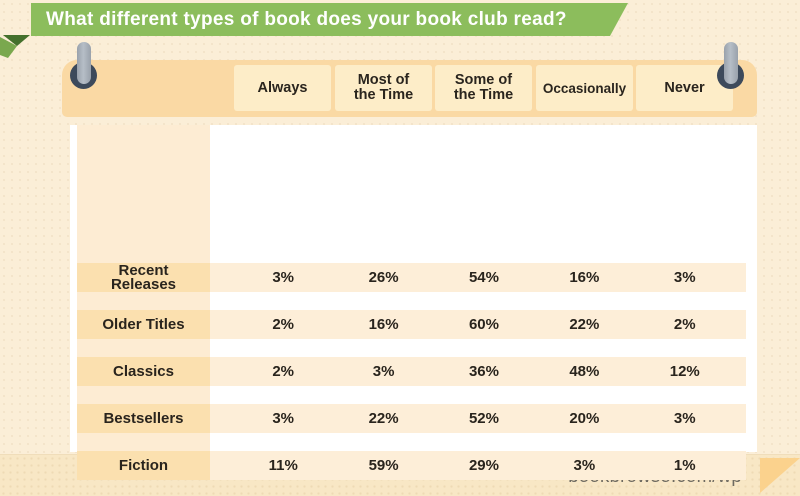 This screenshot has width=800, height=496. What do you see at coordinates (411, 324) in the screenshot?
I see `table-row: Older Titles 2% 16% 60% 22% 2%` at bounding box center [411, 324].